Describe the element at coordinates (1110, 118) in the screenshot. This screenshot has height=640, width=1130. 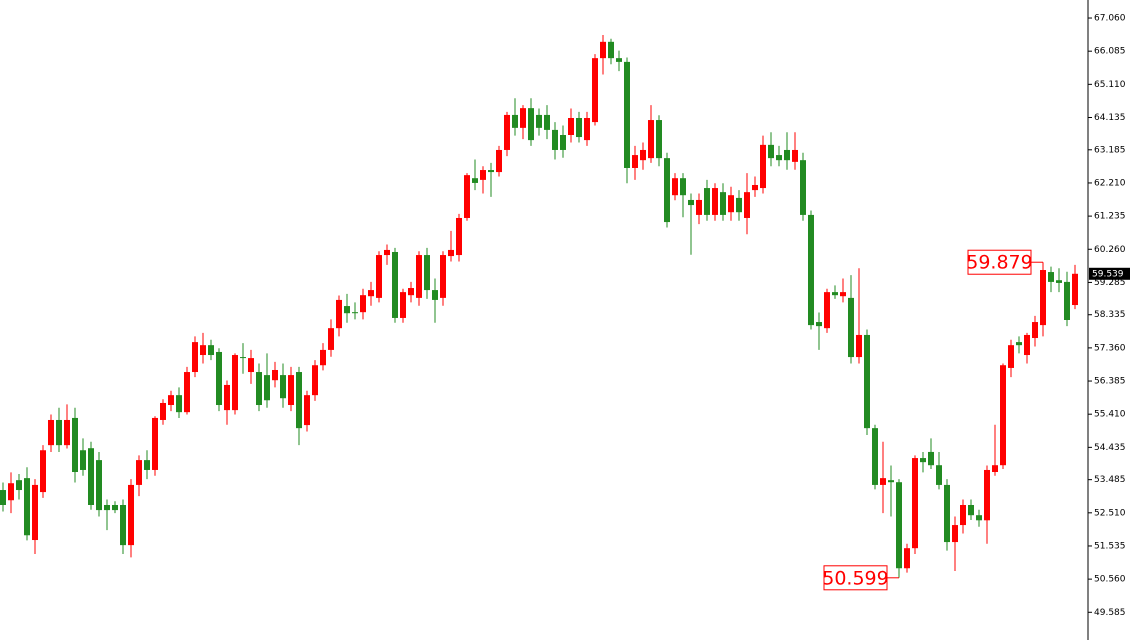
I see `y-tick-label: 64.135` at that location.